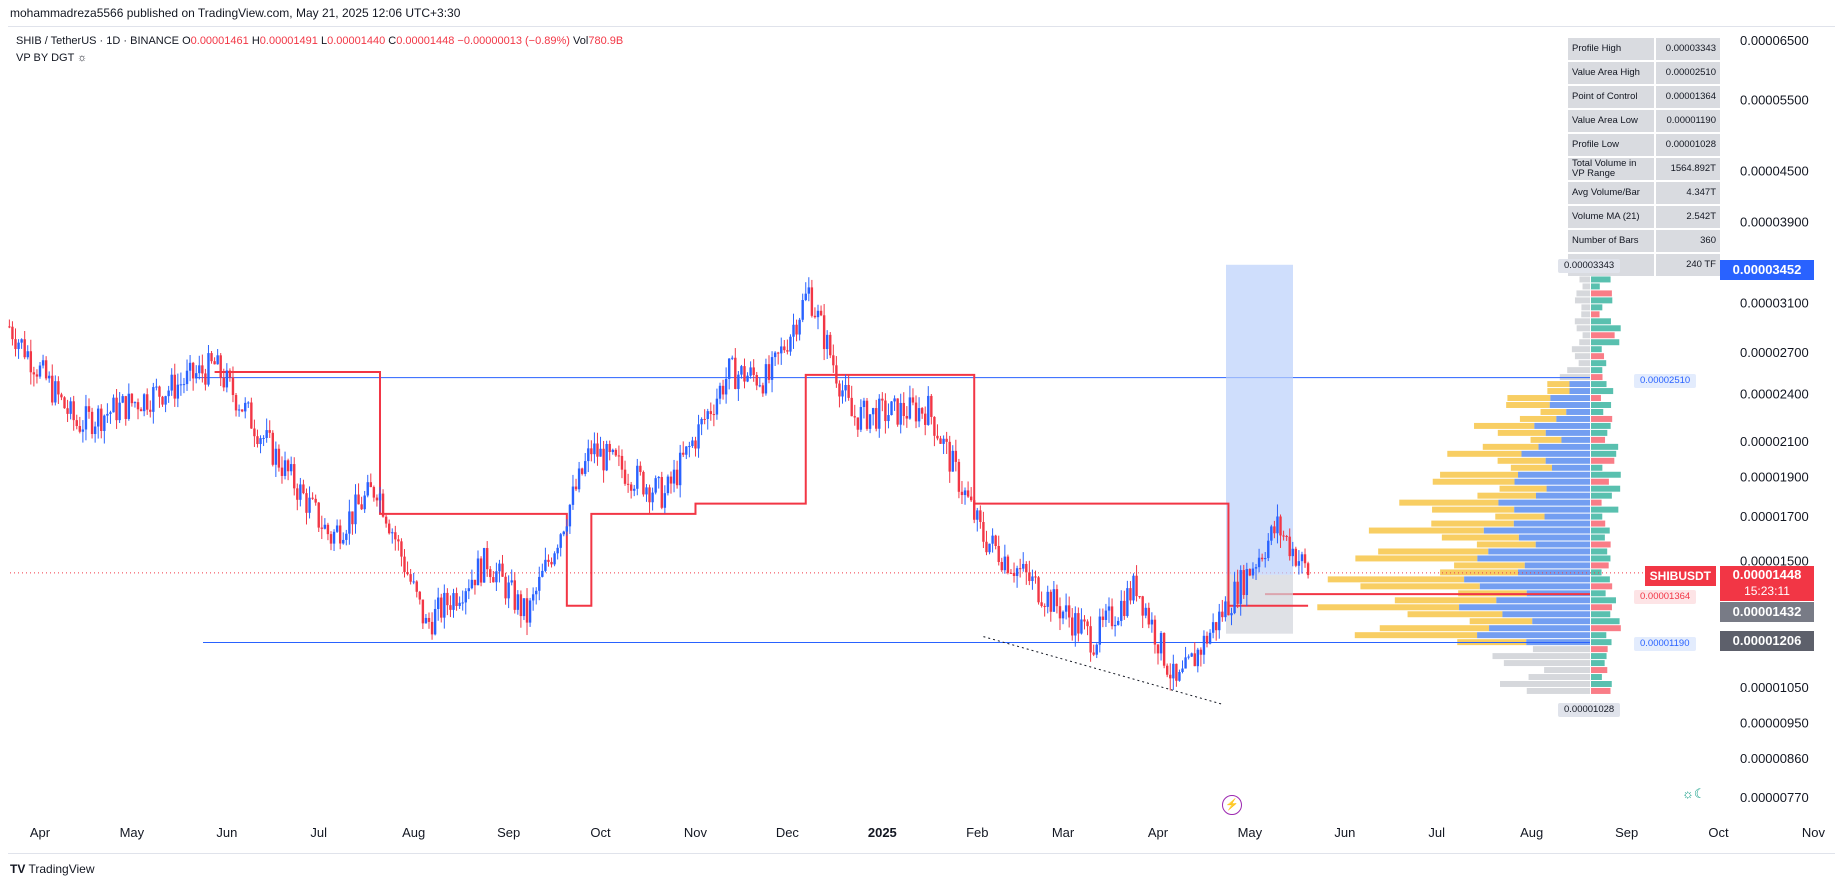 Image resolution: width=1835 pixels, height=884 pixels. Describe the element at coordinates (508, 832) in the screenshot. I see `x-tick-label: Sep` at that location.